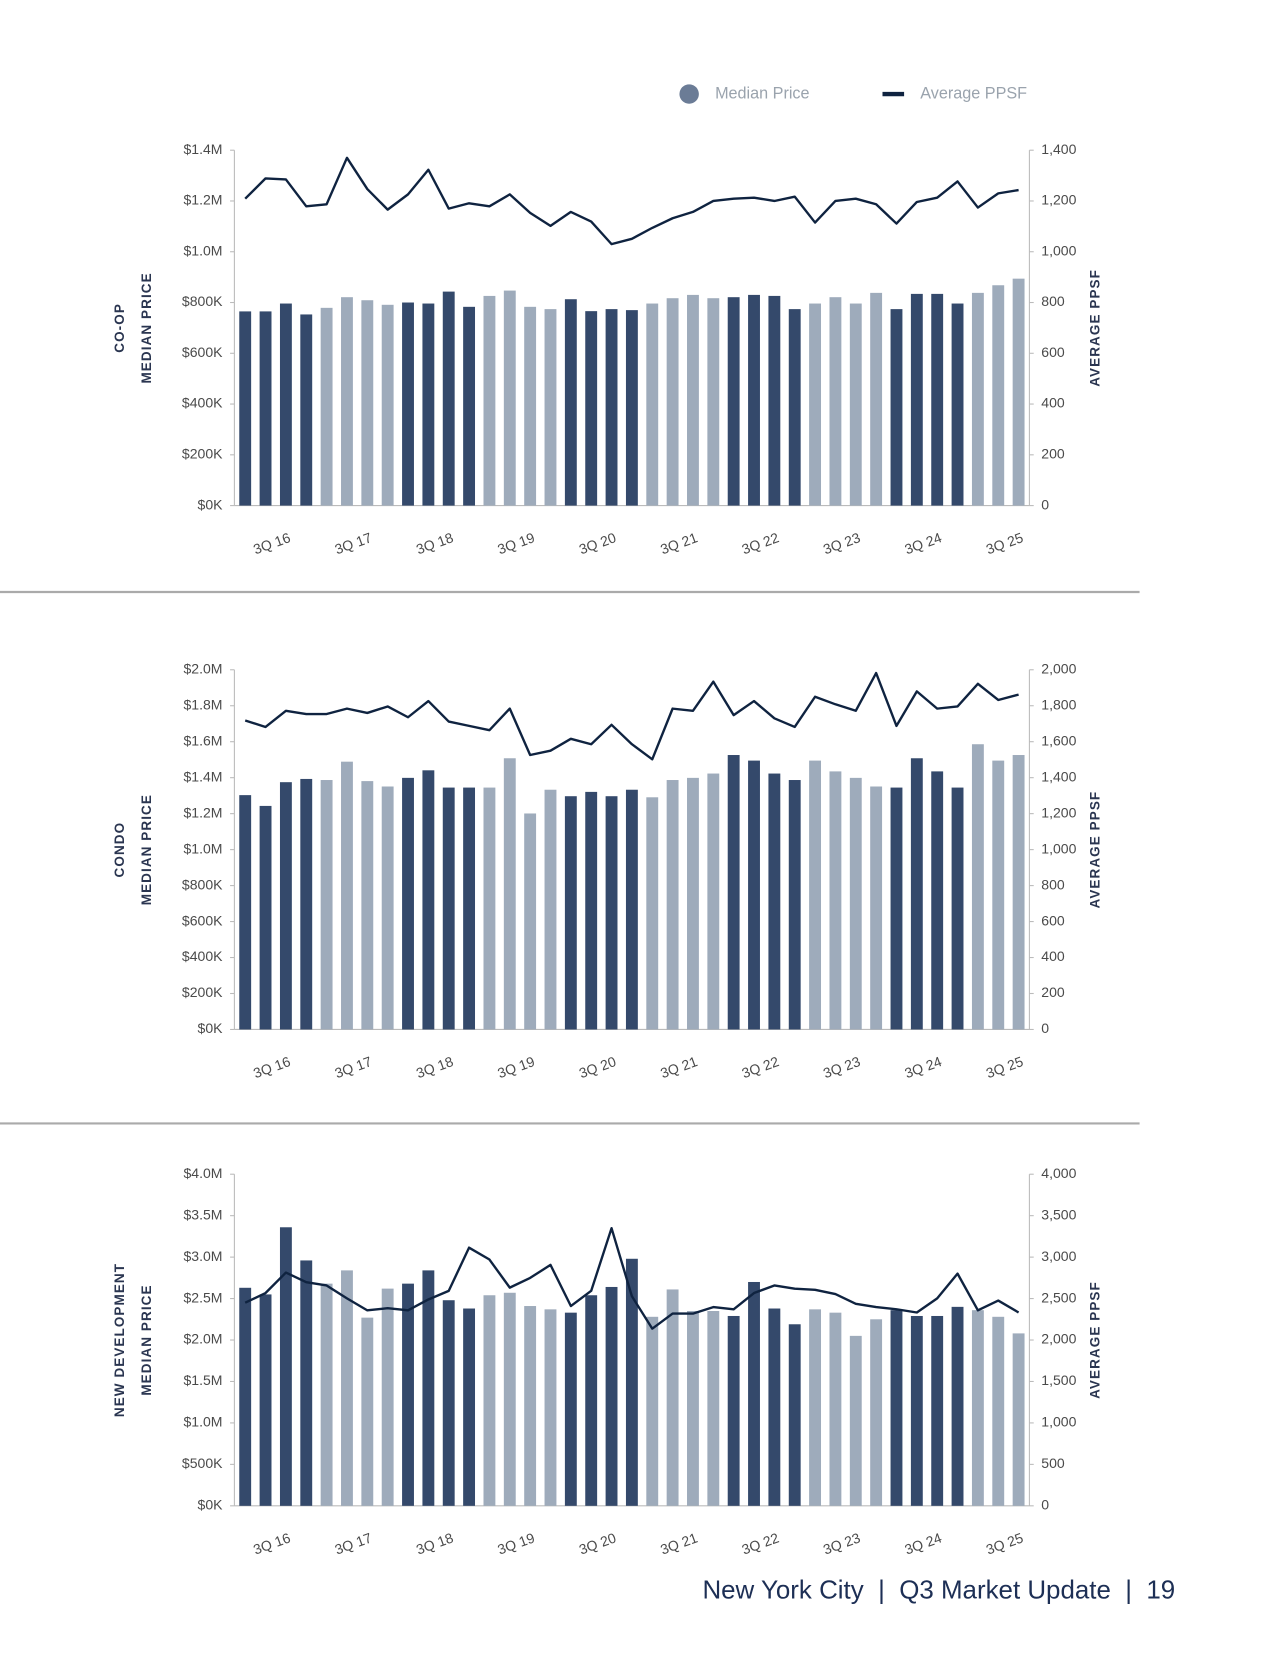  I want to click on y2-tick-label: 4,000, so click(1058, 1173).